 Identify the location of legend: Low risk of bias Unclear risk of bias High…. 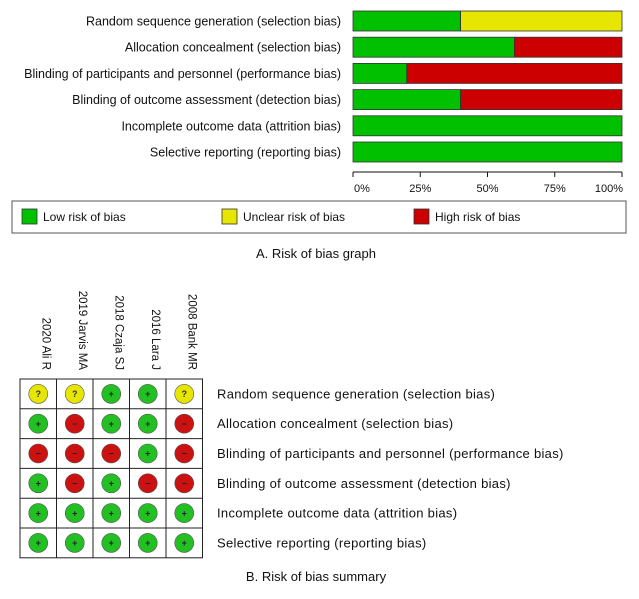
(319, 217).